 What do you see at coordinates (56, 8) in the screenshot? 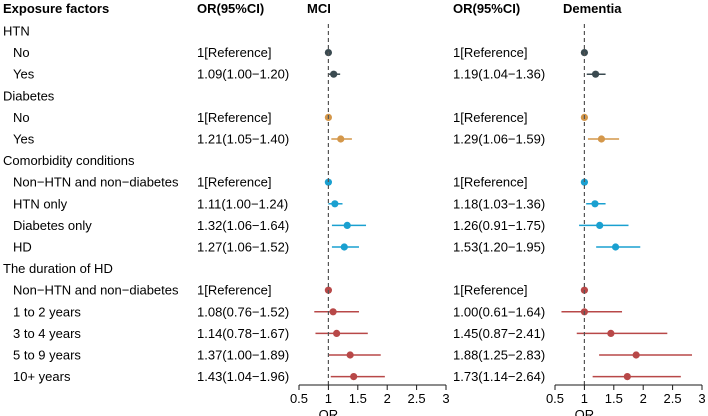
I see `header-exposure-factors: Exposure factors` at bounding box center [56, 8].